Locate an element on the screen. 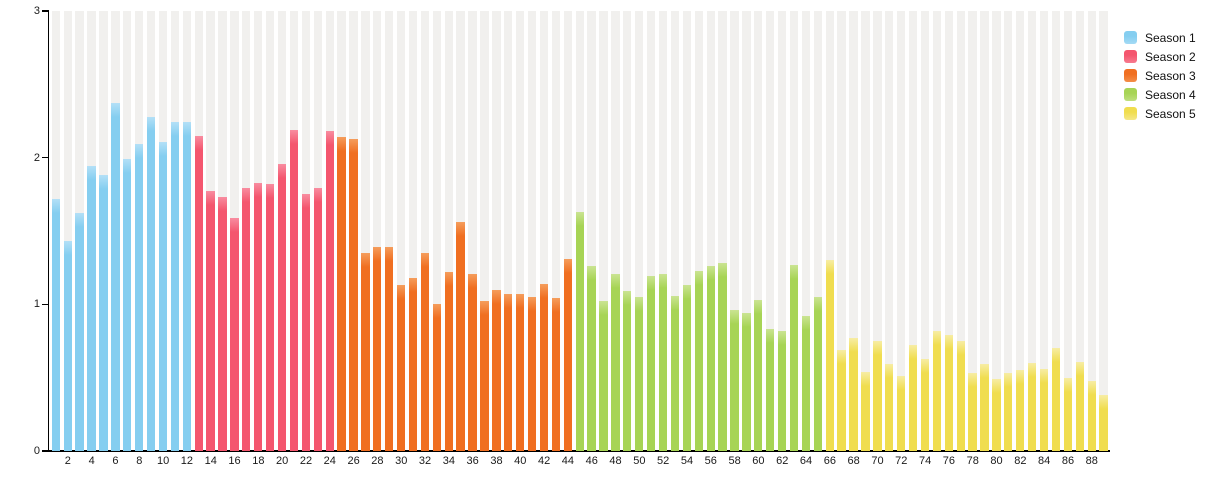  y-tick-label: 3 is located at coordinates (36, 11).